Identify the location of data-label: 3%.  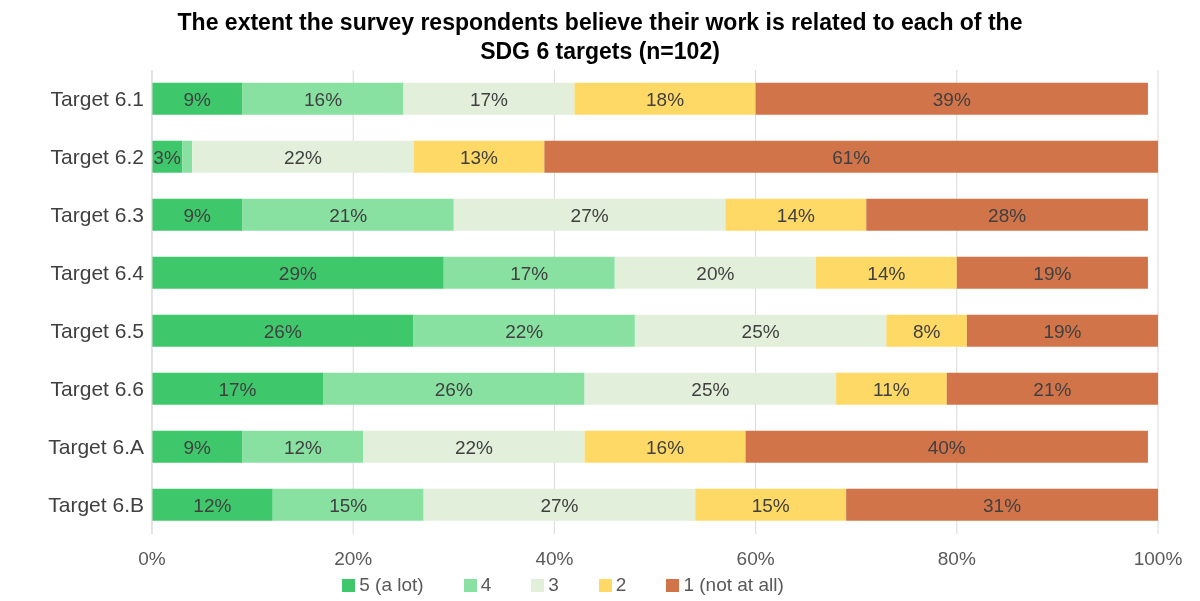
(167, 157).